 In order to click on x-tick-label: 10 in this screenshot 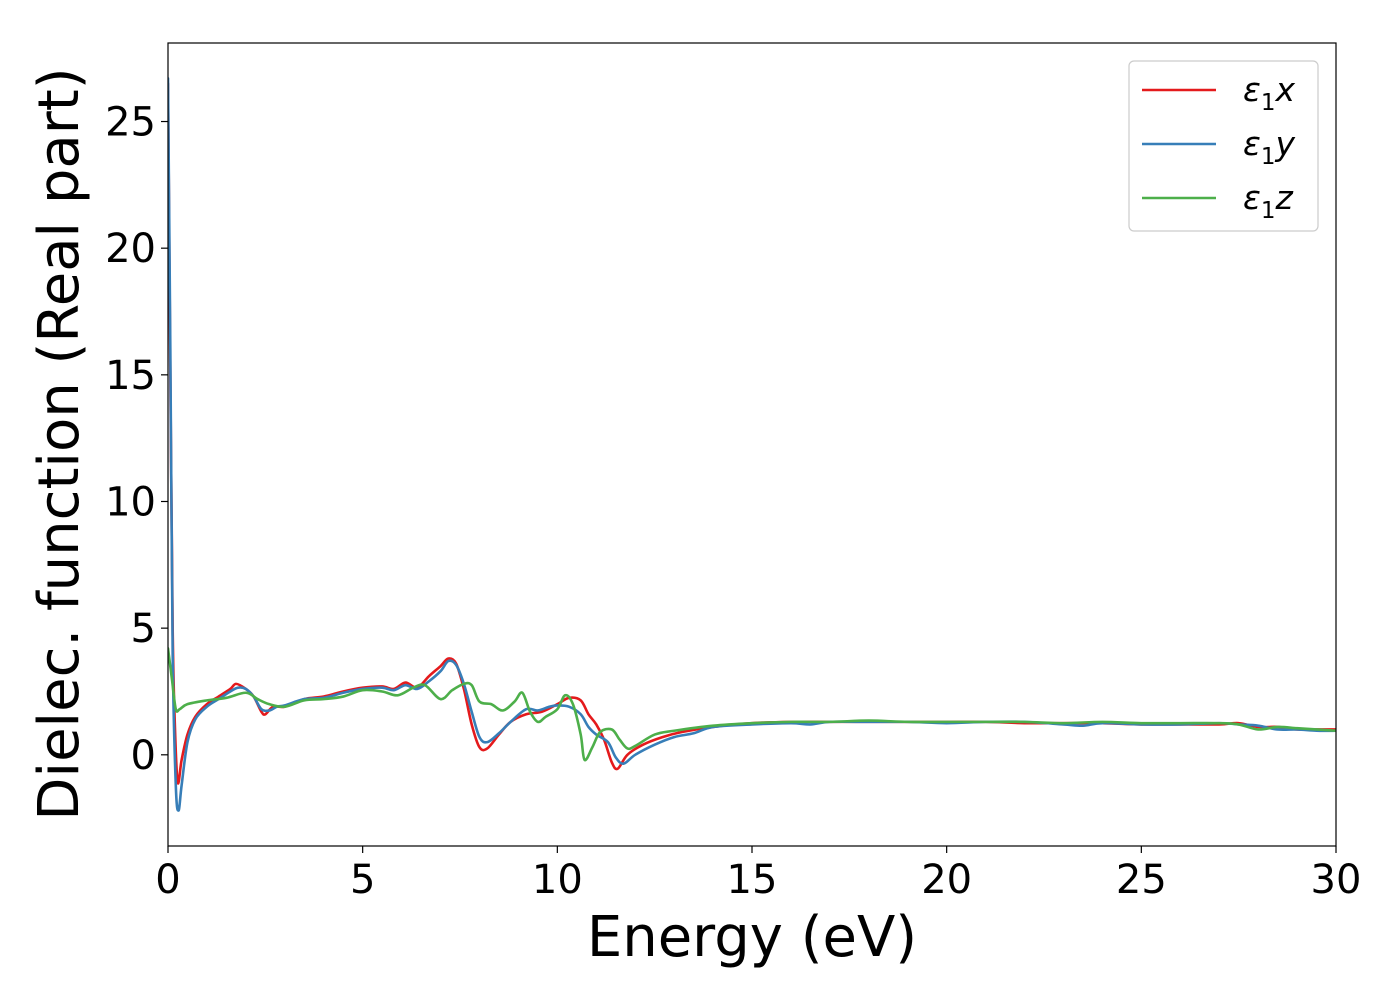, I will do `click(557, 880)`.